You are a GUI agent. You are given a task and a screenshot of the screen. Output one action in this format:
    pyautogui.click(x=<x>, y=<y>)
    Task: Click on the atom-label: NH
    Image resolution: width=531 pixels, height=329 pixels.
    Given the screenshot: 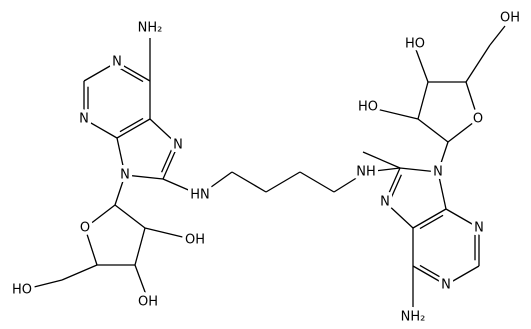 What is the action you would take?
    pyautogui.click(x=366, y=172)
    